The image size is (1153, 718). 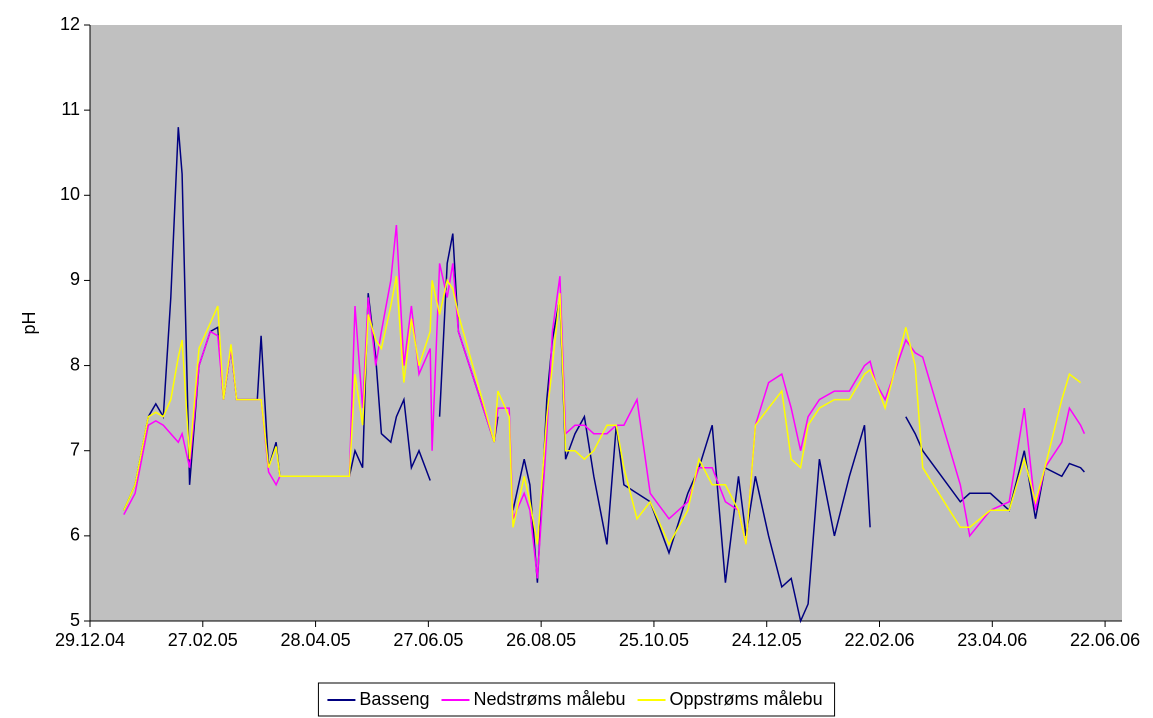 I want to click on x-tick-label: 22.06.06, so click(x=1105, y=640).